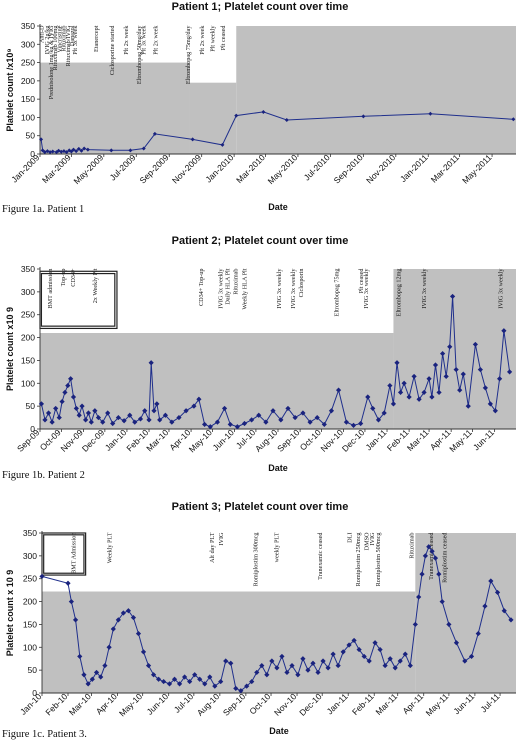  I want to click on y-tick-label: 250, so click(28, 63).